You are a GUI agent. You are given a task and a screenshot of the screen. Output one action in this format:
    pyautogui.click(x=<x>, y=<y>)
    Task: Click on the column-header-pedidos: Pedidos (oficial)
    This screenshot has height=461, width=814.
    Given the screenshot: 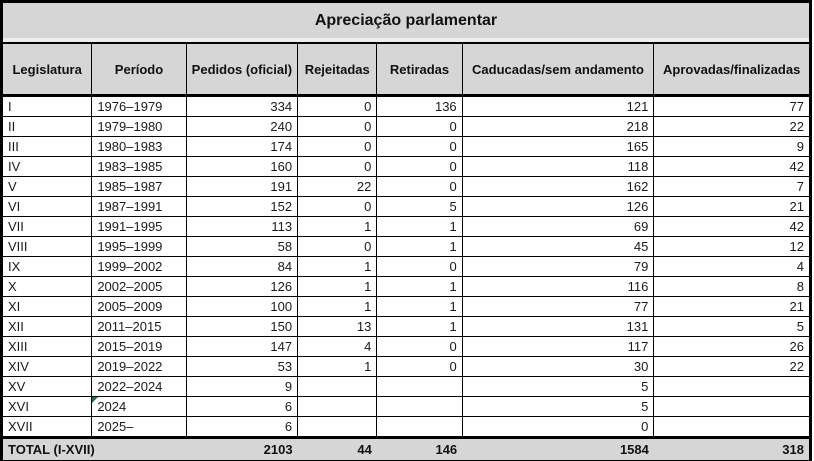 What is the action you would take?
    pyautogui.click(x=242, y=69)
    